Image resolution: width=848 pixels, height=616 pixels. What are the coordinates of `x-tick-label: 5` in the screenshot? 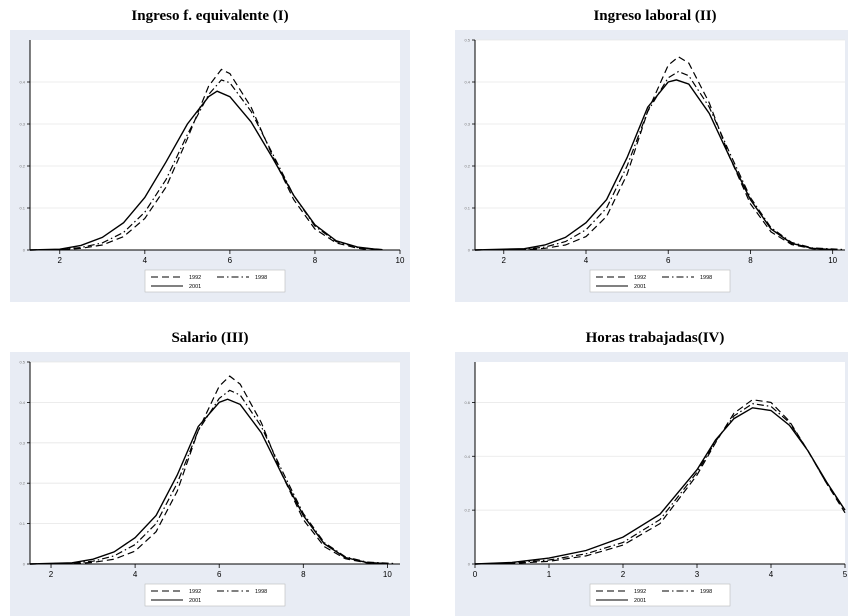 It's located at (845, 574).